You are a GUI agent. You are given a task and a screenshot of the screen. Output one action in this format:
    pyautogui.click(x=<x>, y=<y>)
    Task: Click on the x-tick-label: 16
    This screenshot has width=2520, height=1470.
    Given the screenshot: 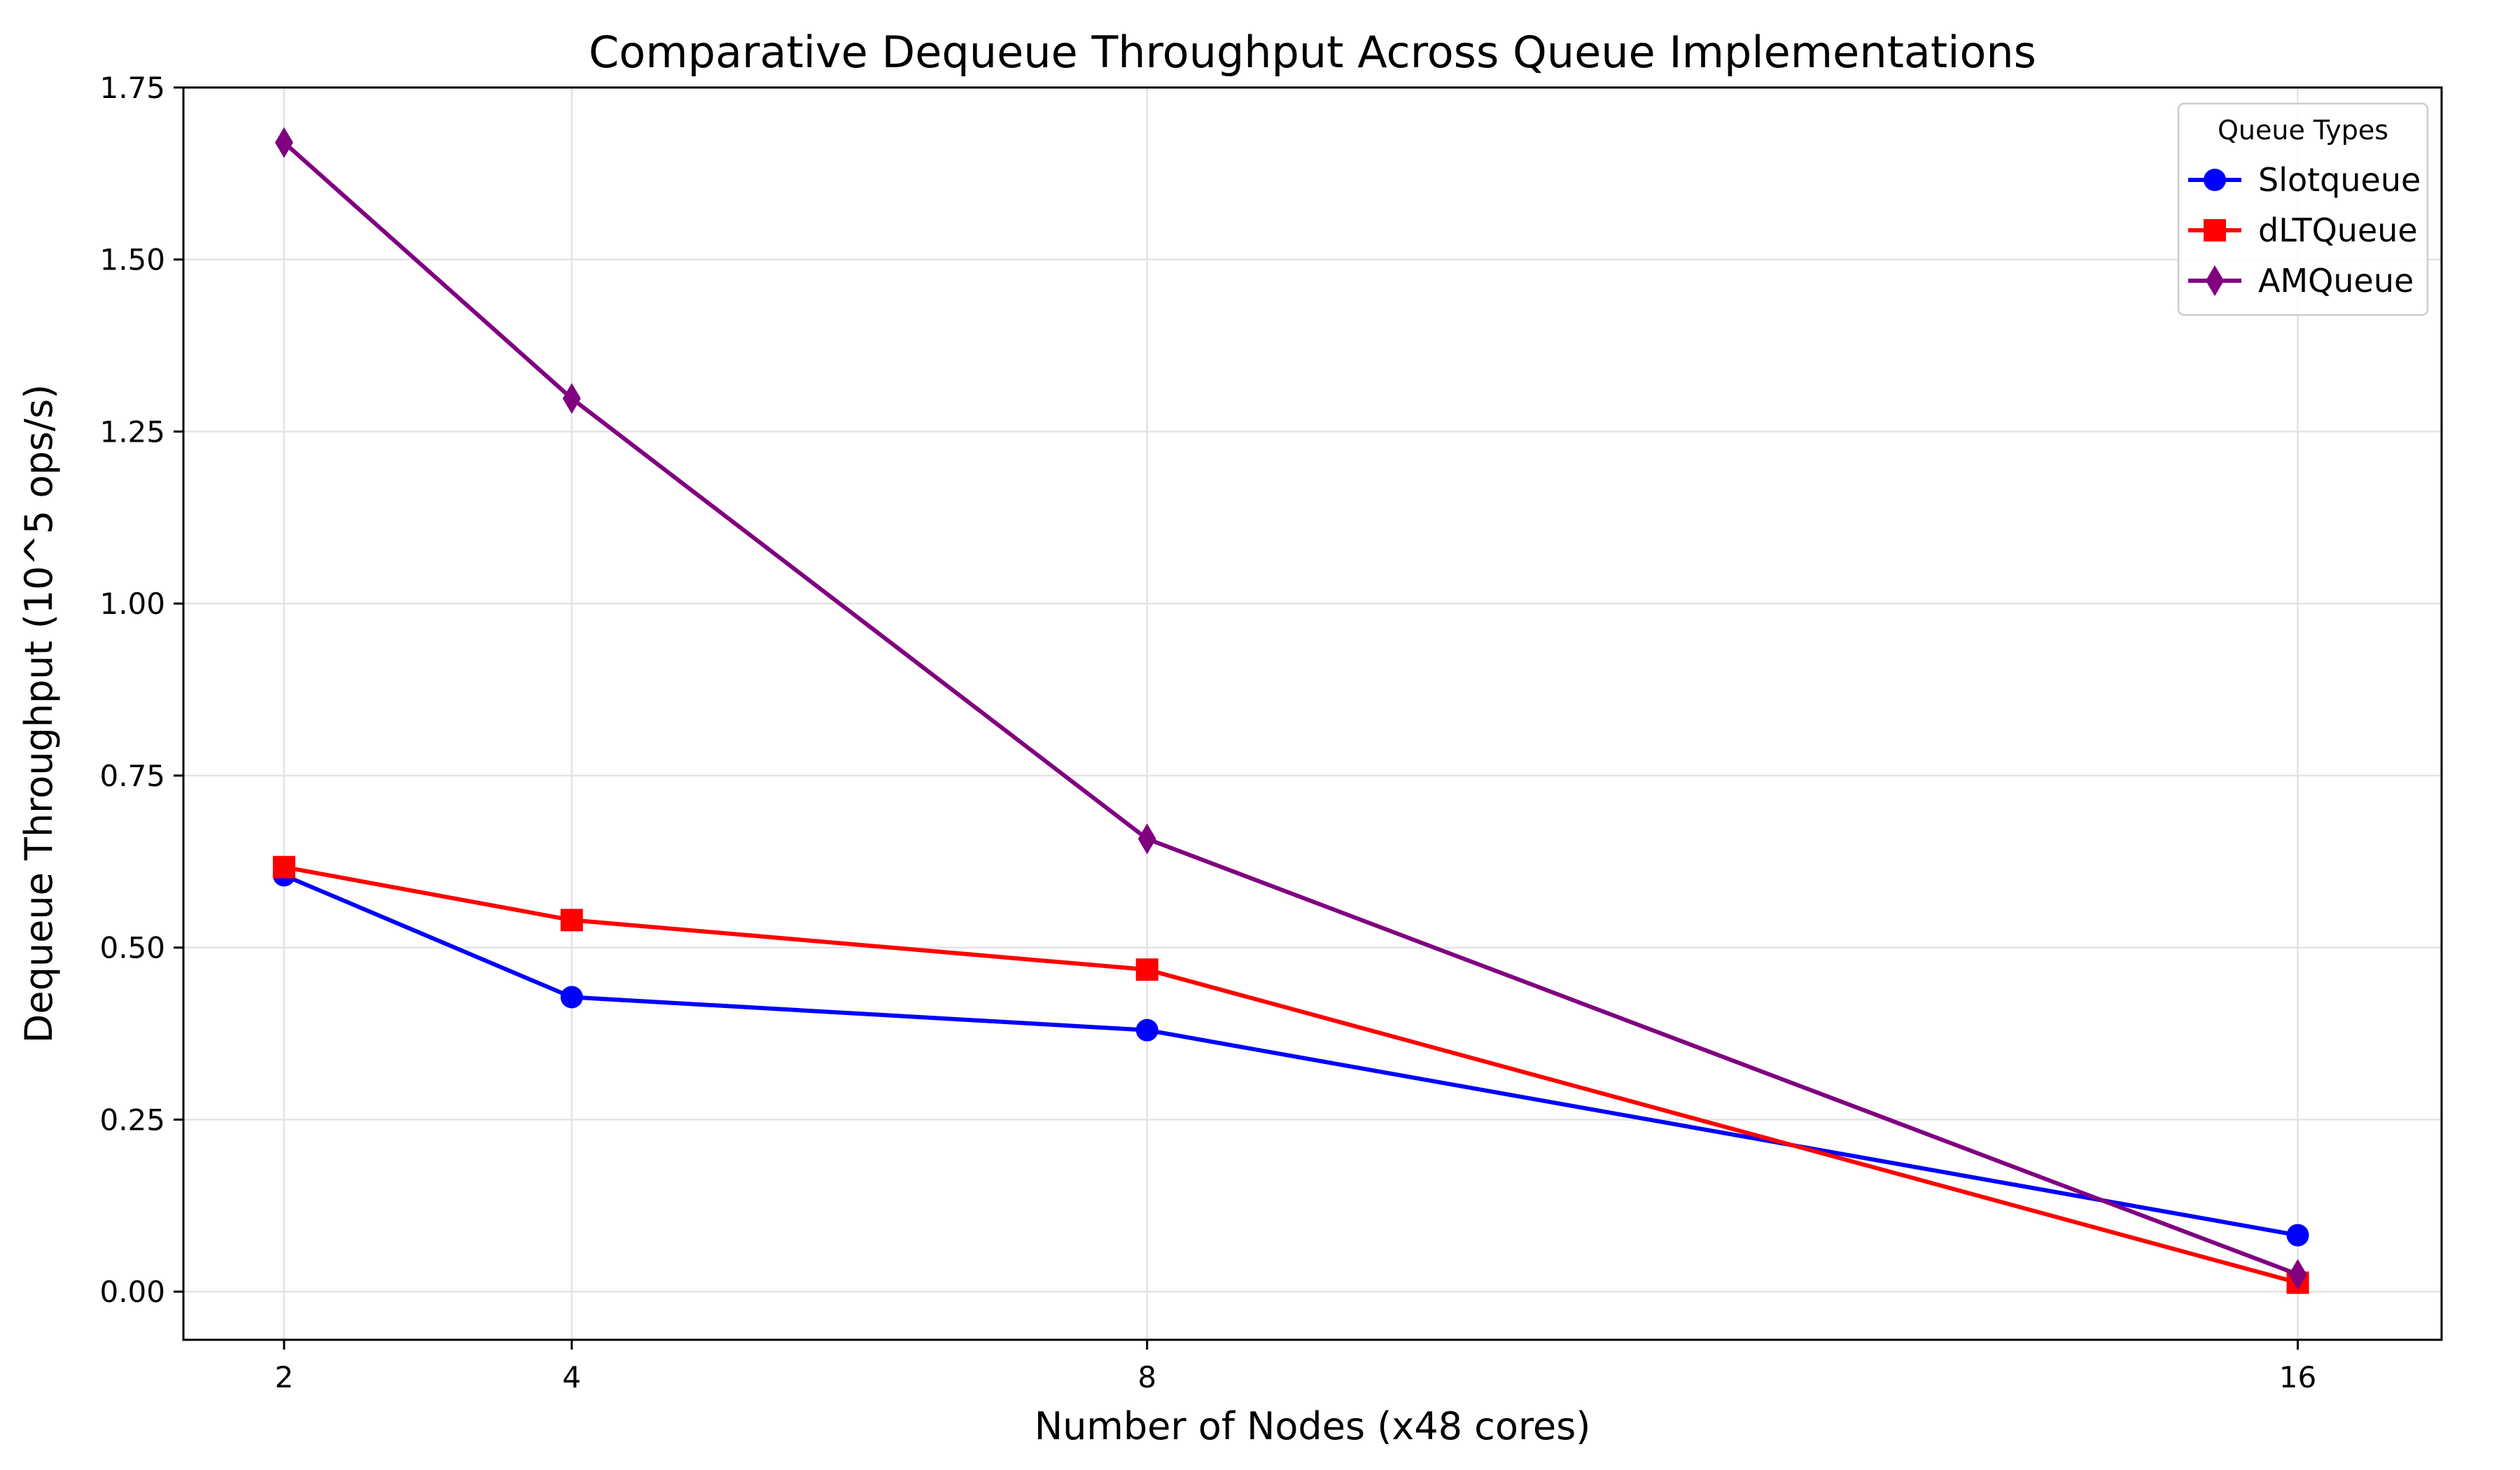 What is the action you would take?
    pyautogui.click(x=2297, y=1377)
    